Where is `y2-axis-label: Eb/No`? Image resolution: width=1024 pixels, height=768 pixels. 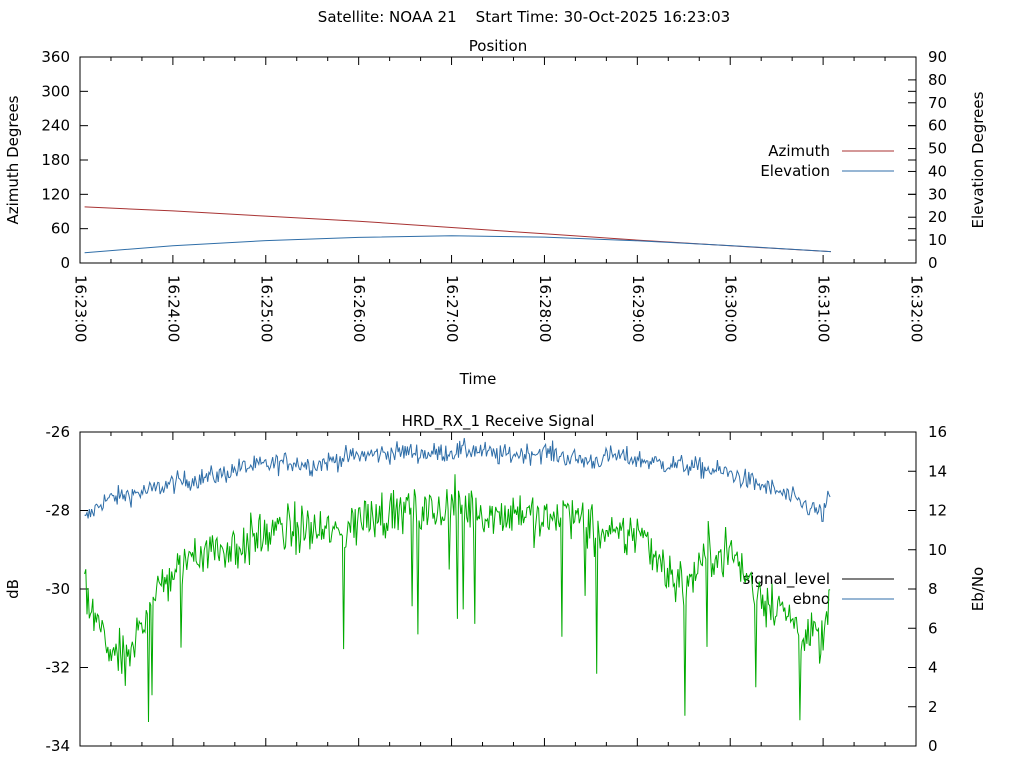
y2-axis-label: Eb/No is located at coordinates (978, 589).